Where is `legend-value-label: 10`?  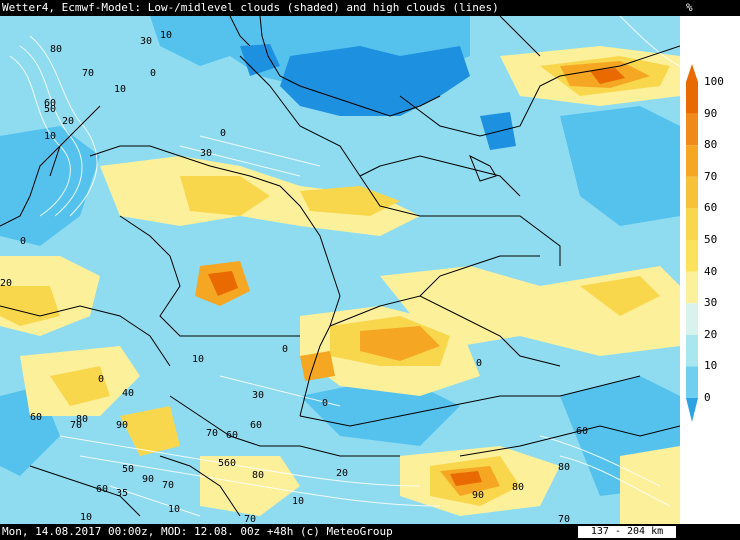
legend-value-label: 10 is located at coordinates (711, 366).